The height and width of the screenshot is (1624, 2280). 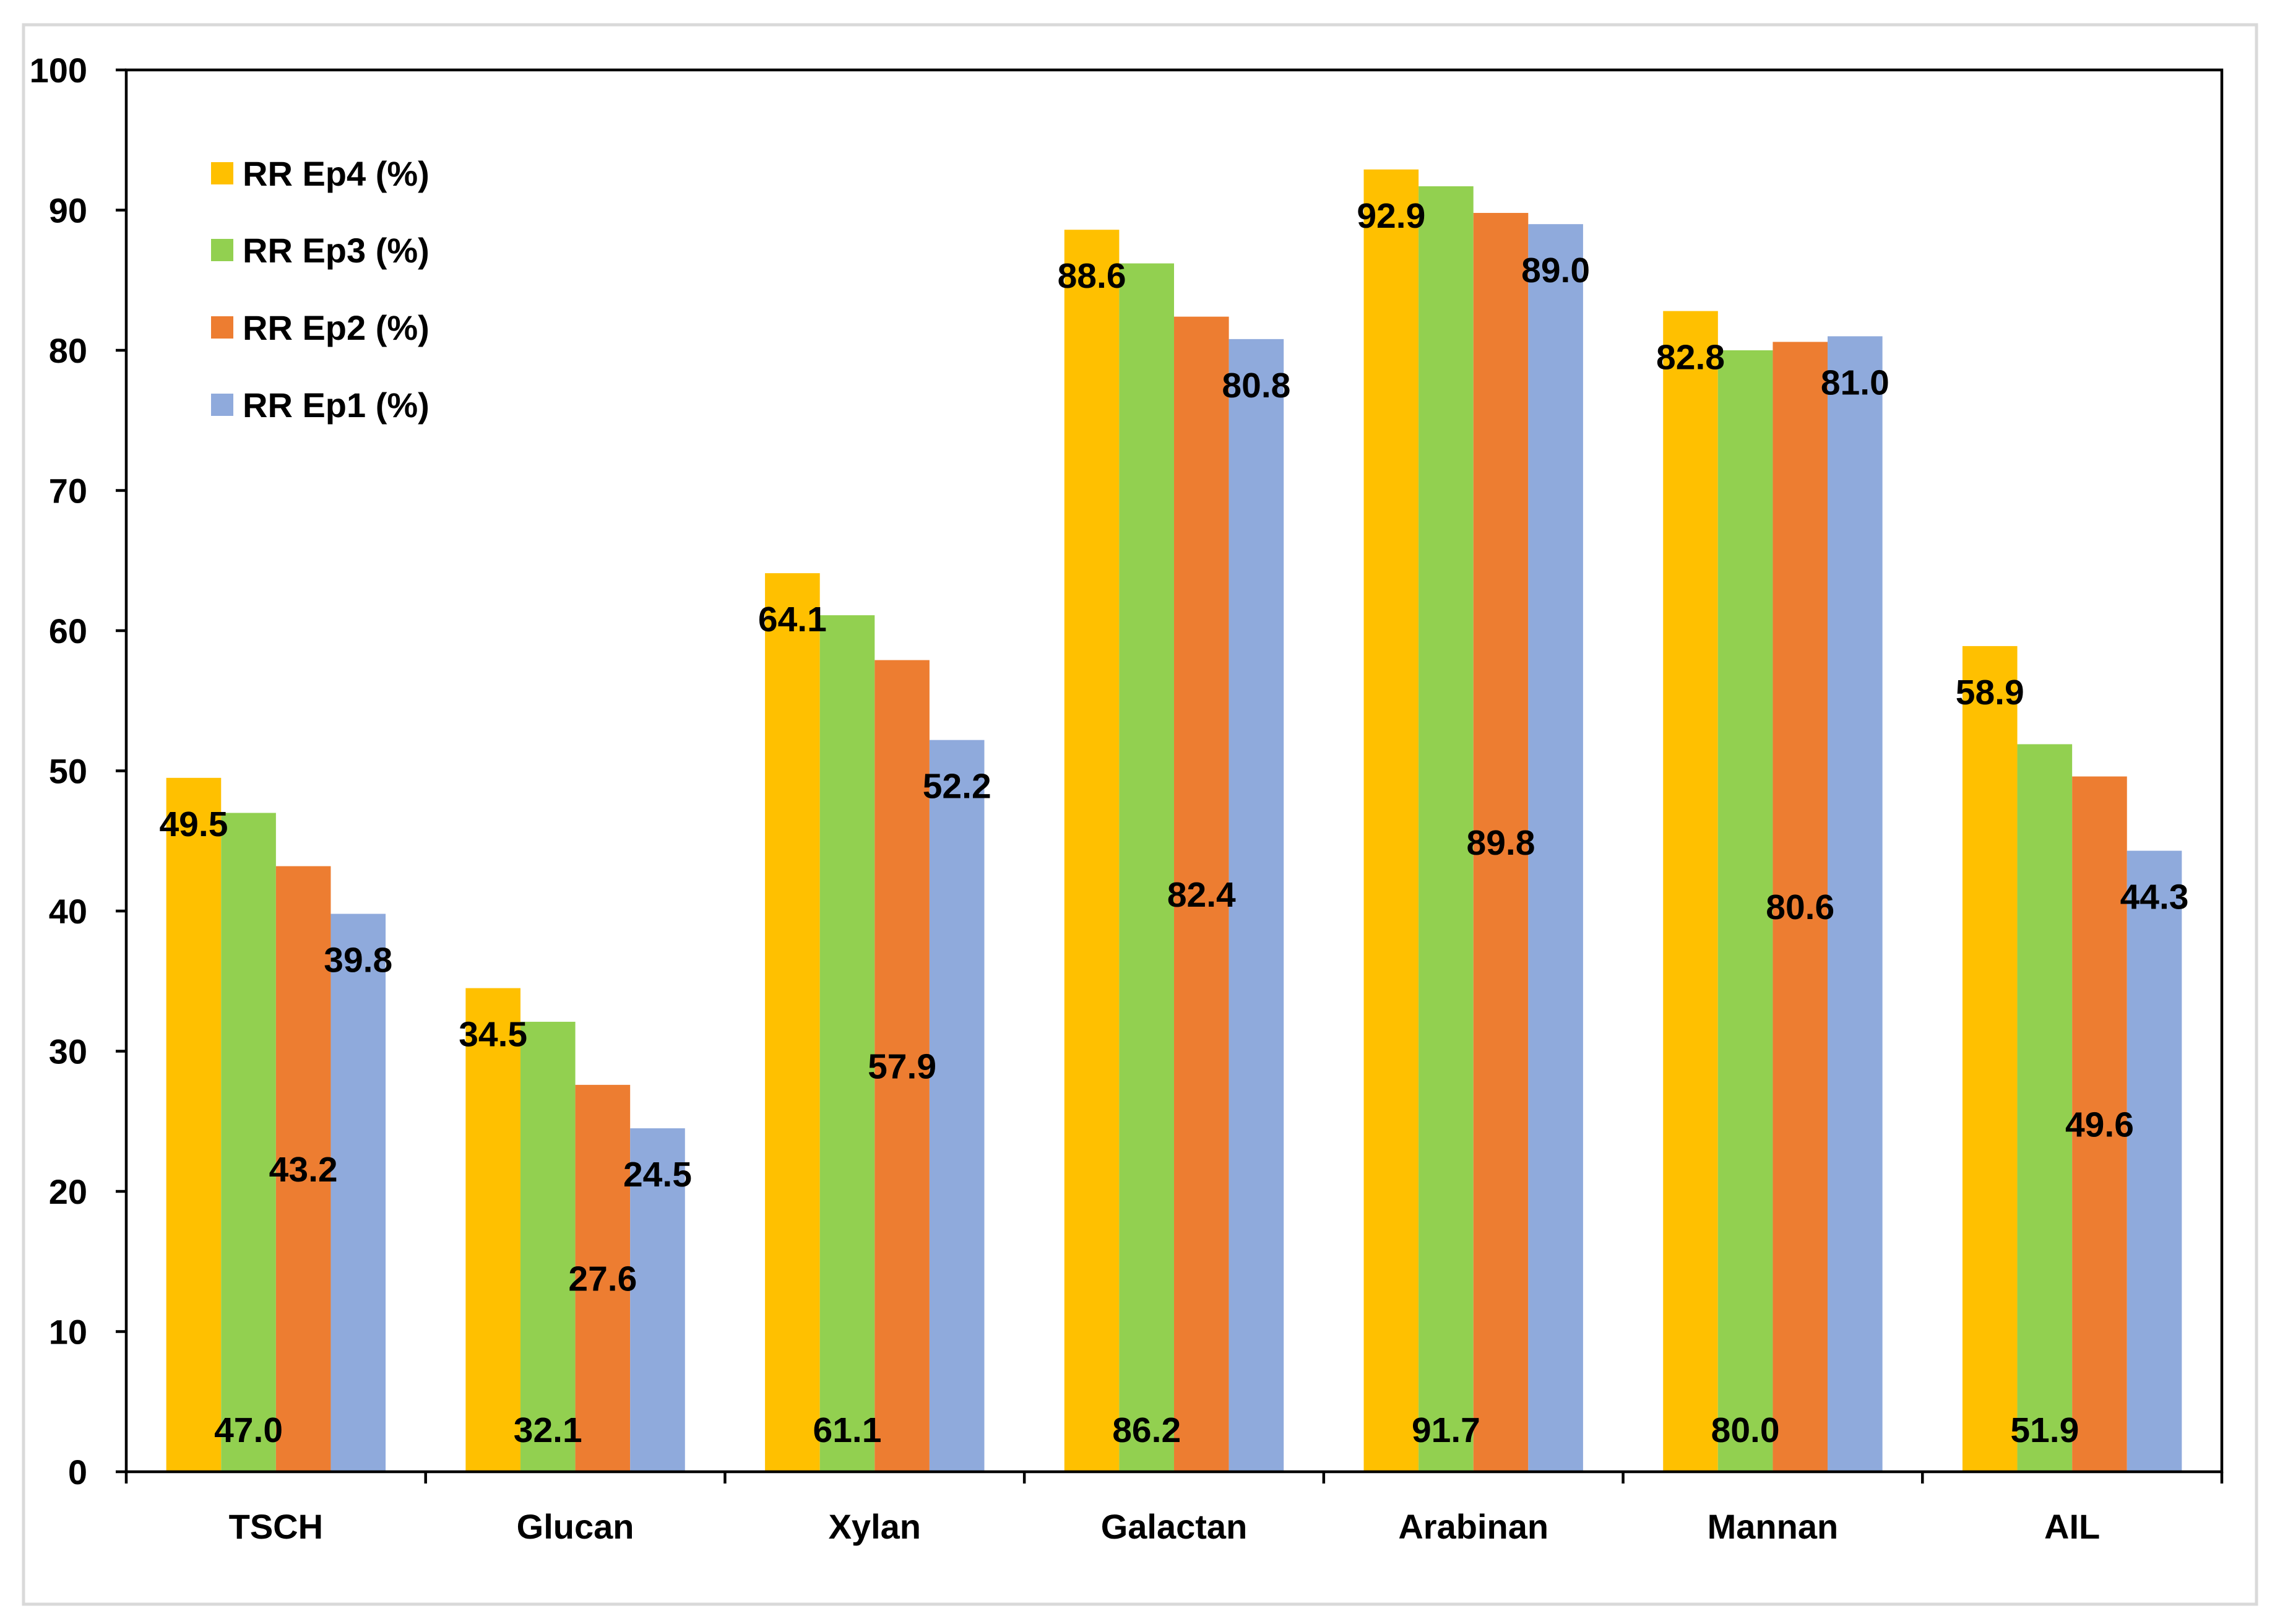 What do you see at coordinates (1256, 385) in the screenshot?
I see `data-label: 80.8` at bounding box center [1256, 385].